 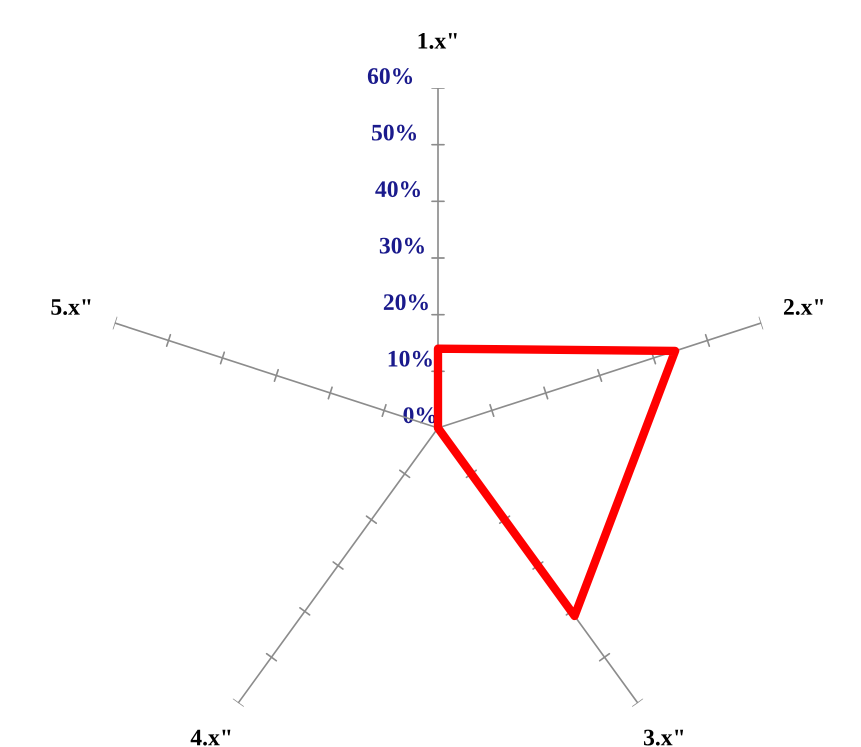 I want to click on spoke-label: 2.x", so click(x=803, y=307).